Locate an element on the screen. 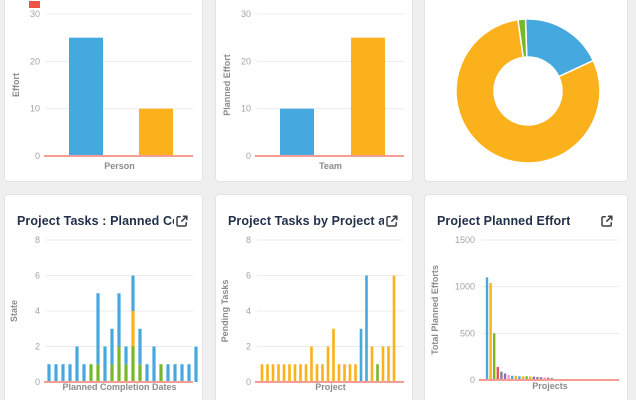 The image size is (636, 400). svg-text: Effort is located at coordinates (16, 85).